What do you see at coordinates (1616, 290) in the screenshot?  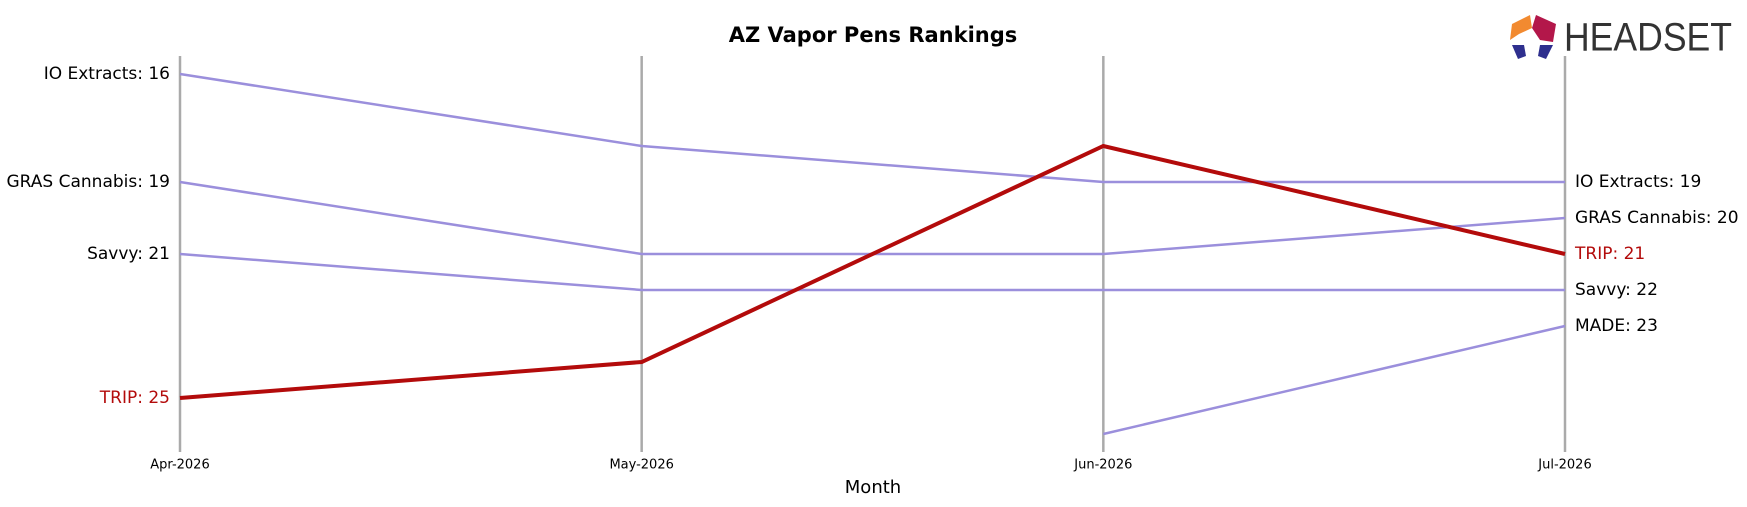 I see `value-label: Savvy: 22` at bounding box center [1616, 290].